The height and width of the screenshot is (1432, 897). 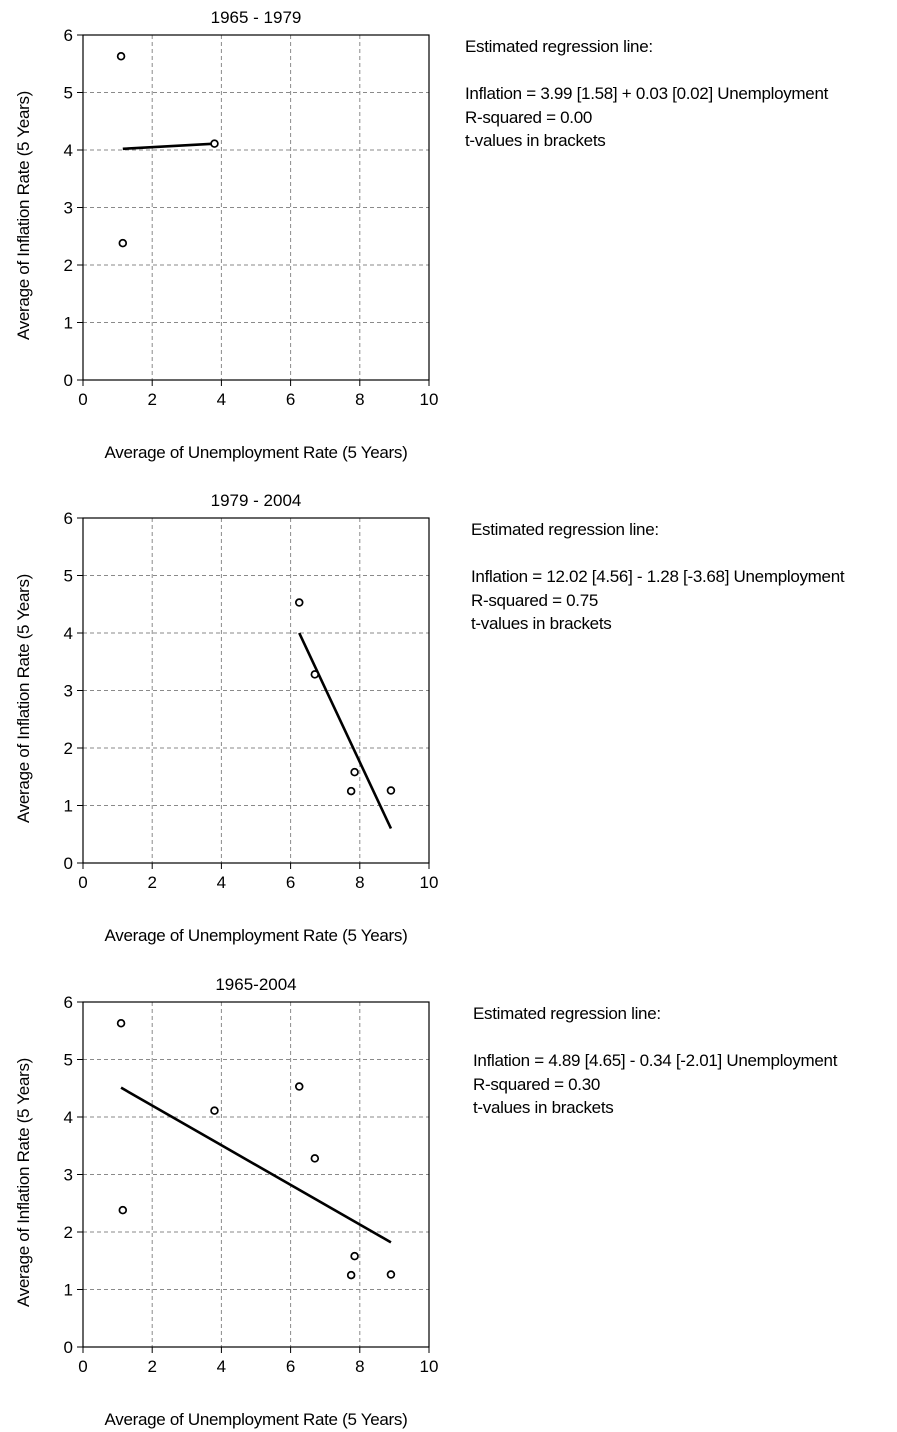 I want to click on note-line: R-squared = 0.00, so click(x=529, y=117).